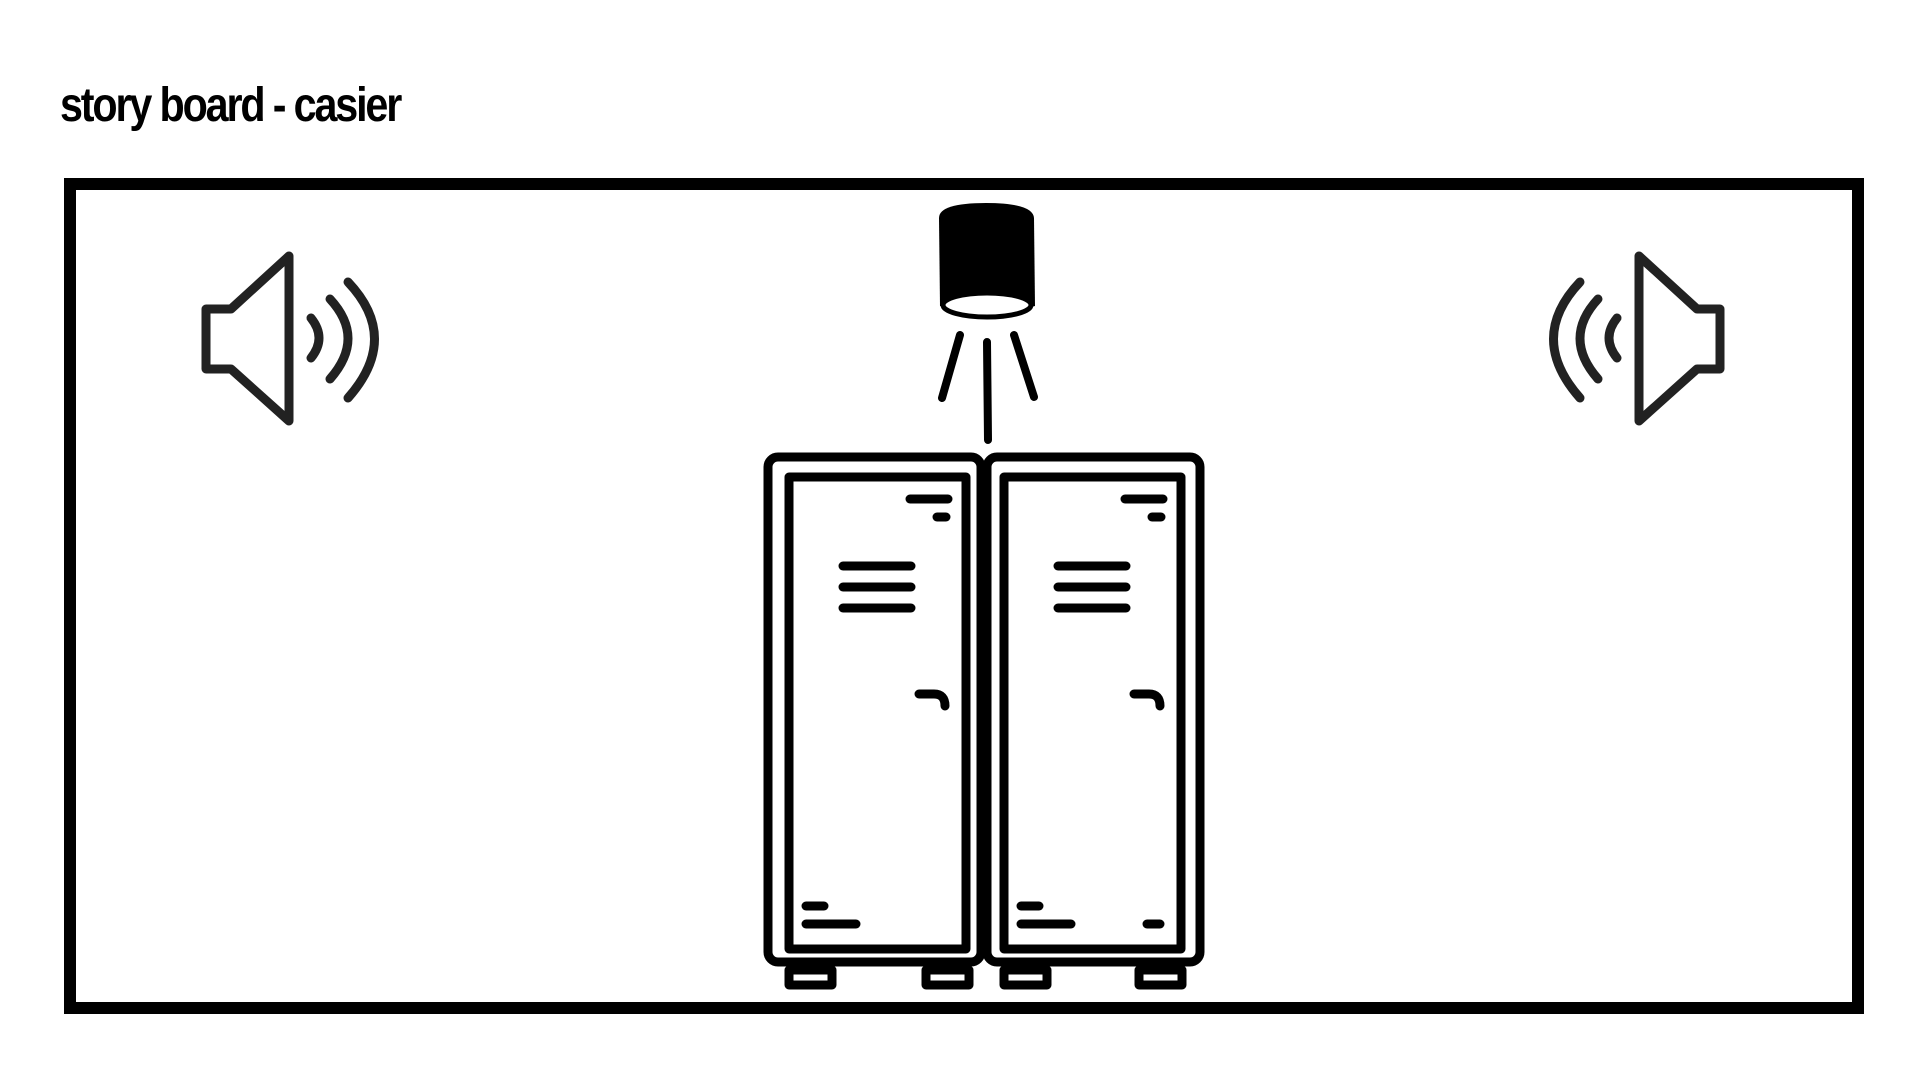 The image size is (1920, 1080). Describe the element at coordinates (988, 323) in the screenshot. I see `ceiling-light-icon` at that location.